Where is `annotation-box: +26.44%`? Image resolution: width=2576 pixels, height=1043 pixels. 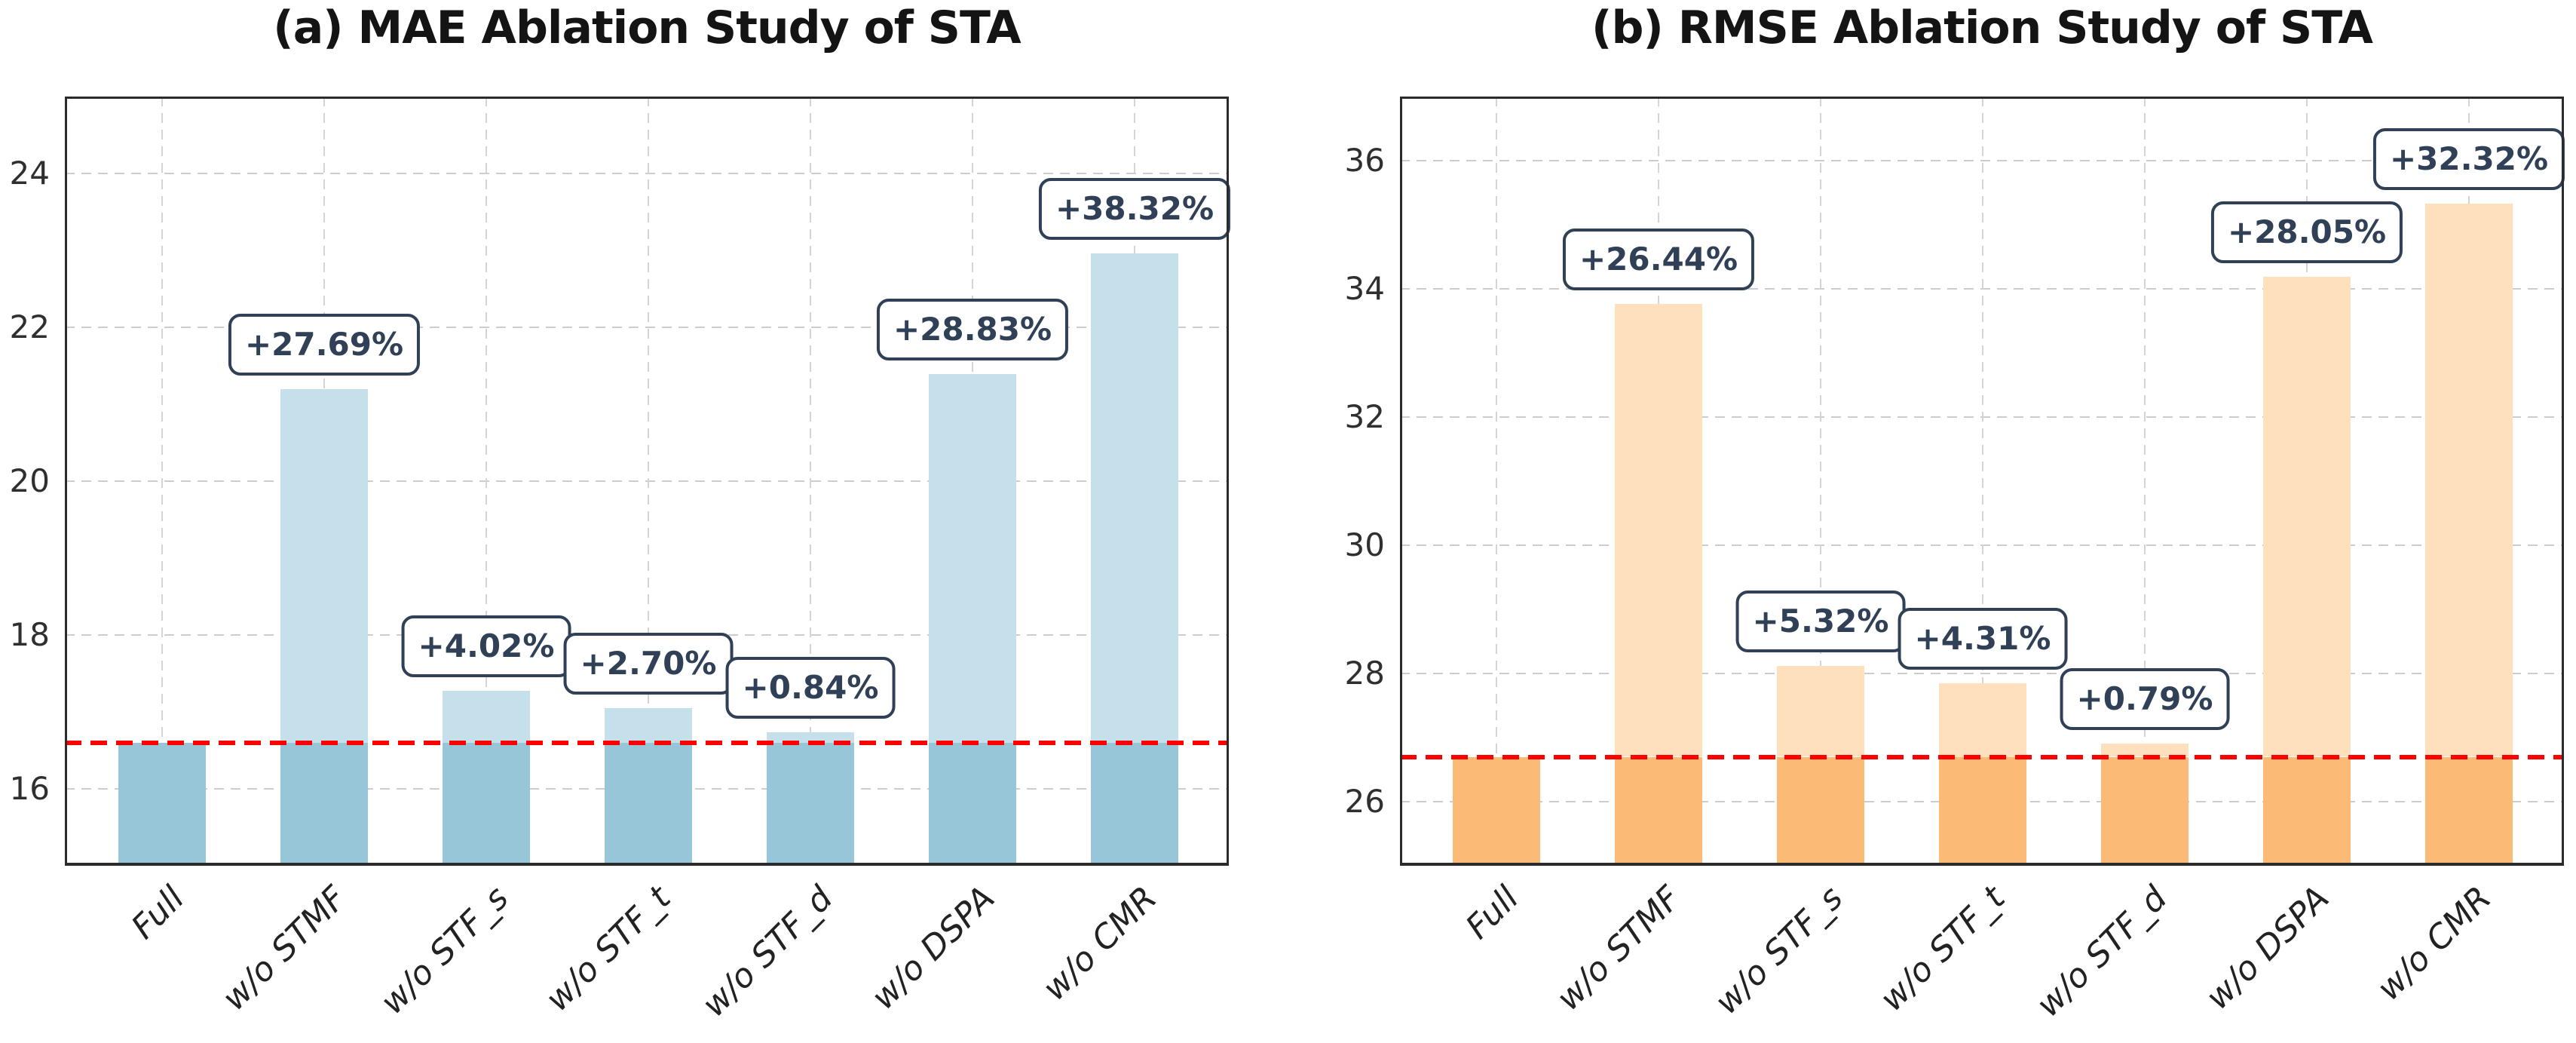 annotation-box: +26.44% is located at coordinates (1658, 260).